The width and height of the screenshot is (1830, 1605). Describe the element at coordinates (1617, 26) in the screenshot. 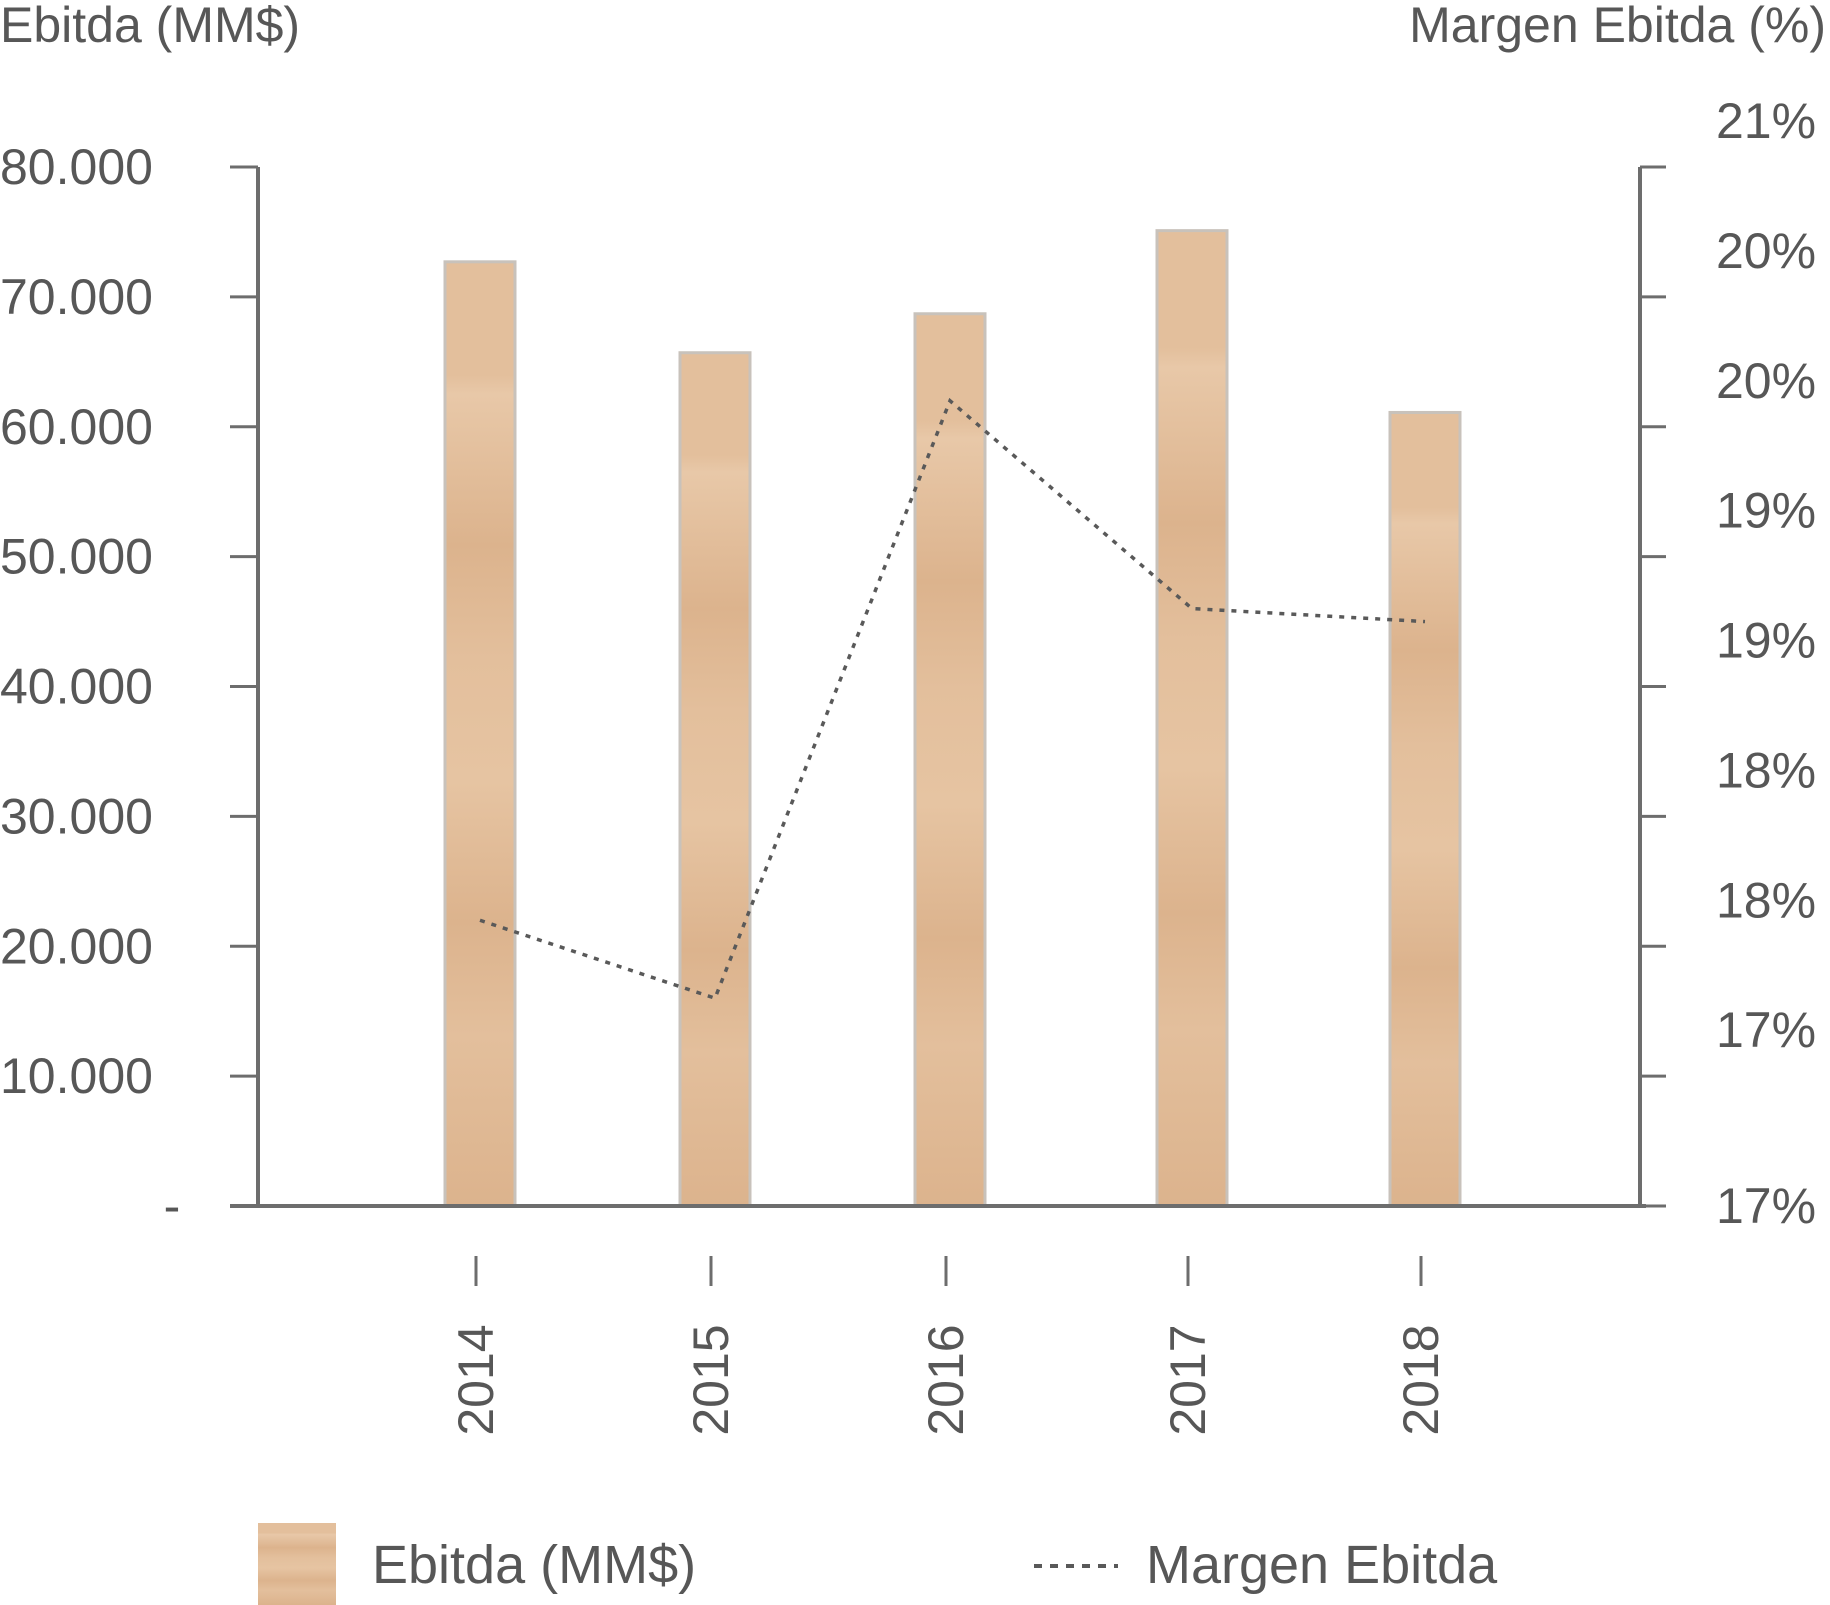

I see `right-axis-title: Margen Ebitda (%)` at that location.